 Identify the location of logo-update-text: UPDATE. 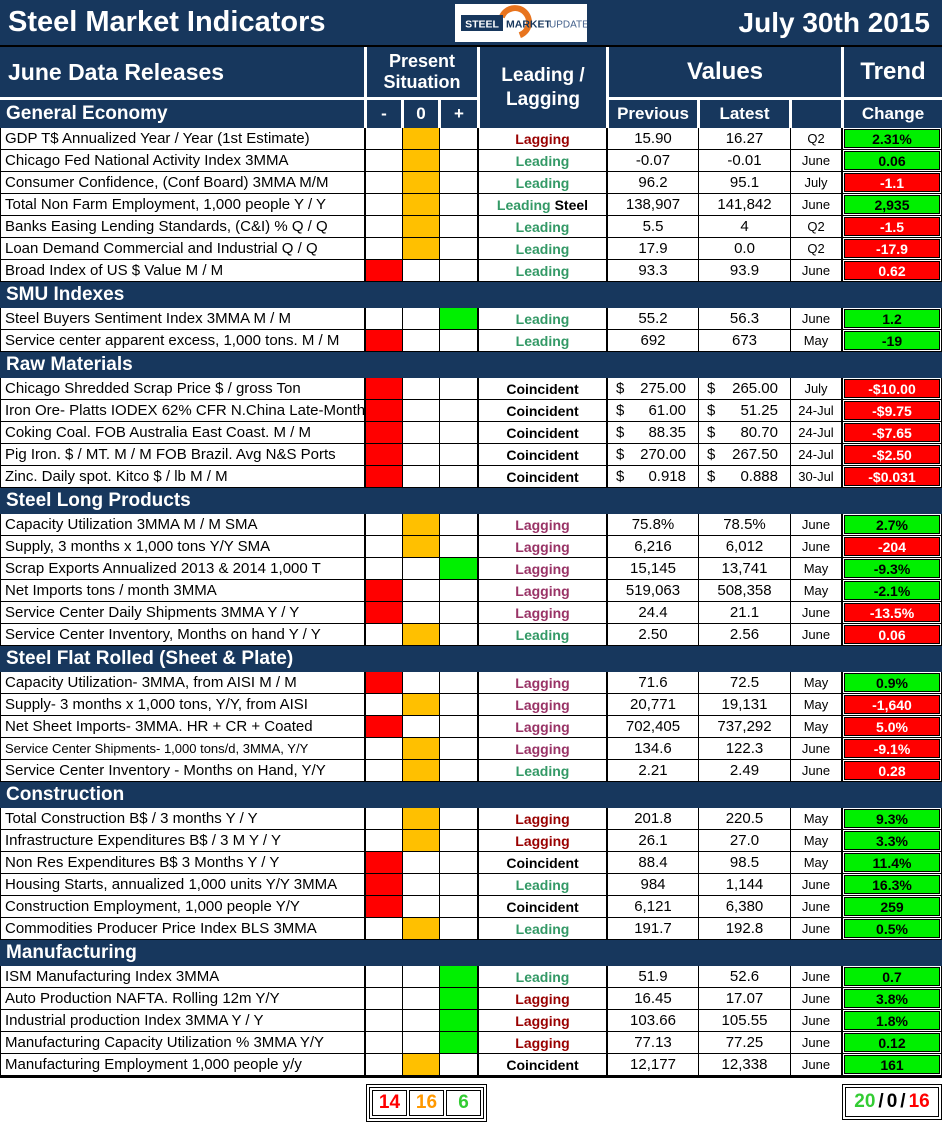
(568, 25).